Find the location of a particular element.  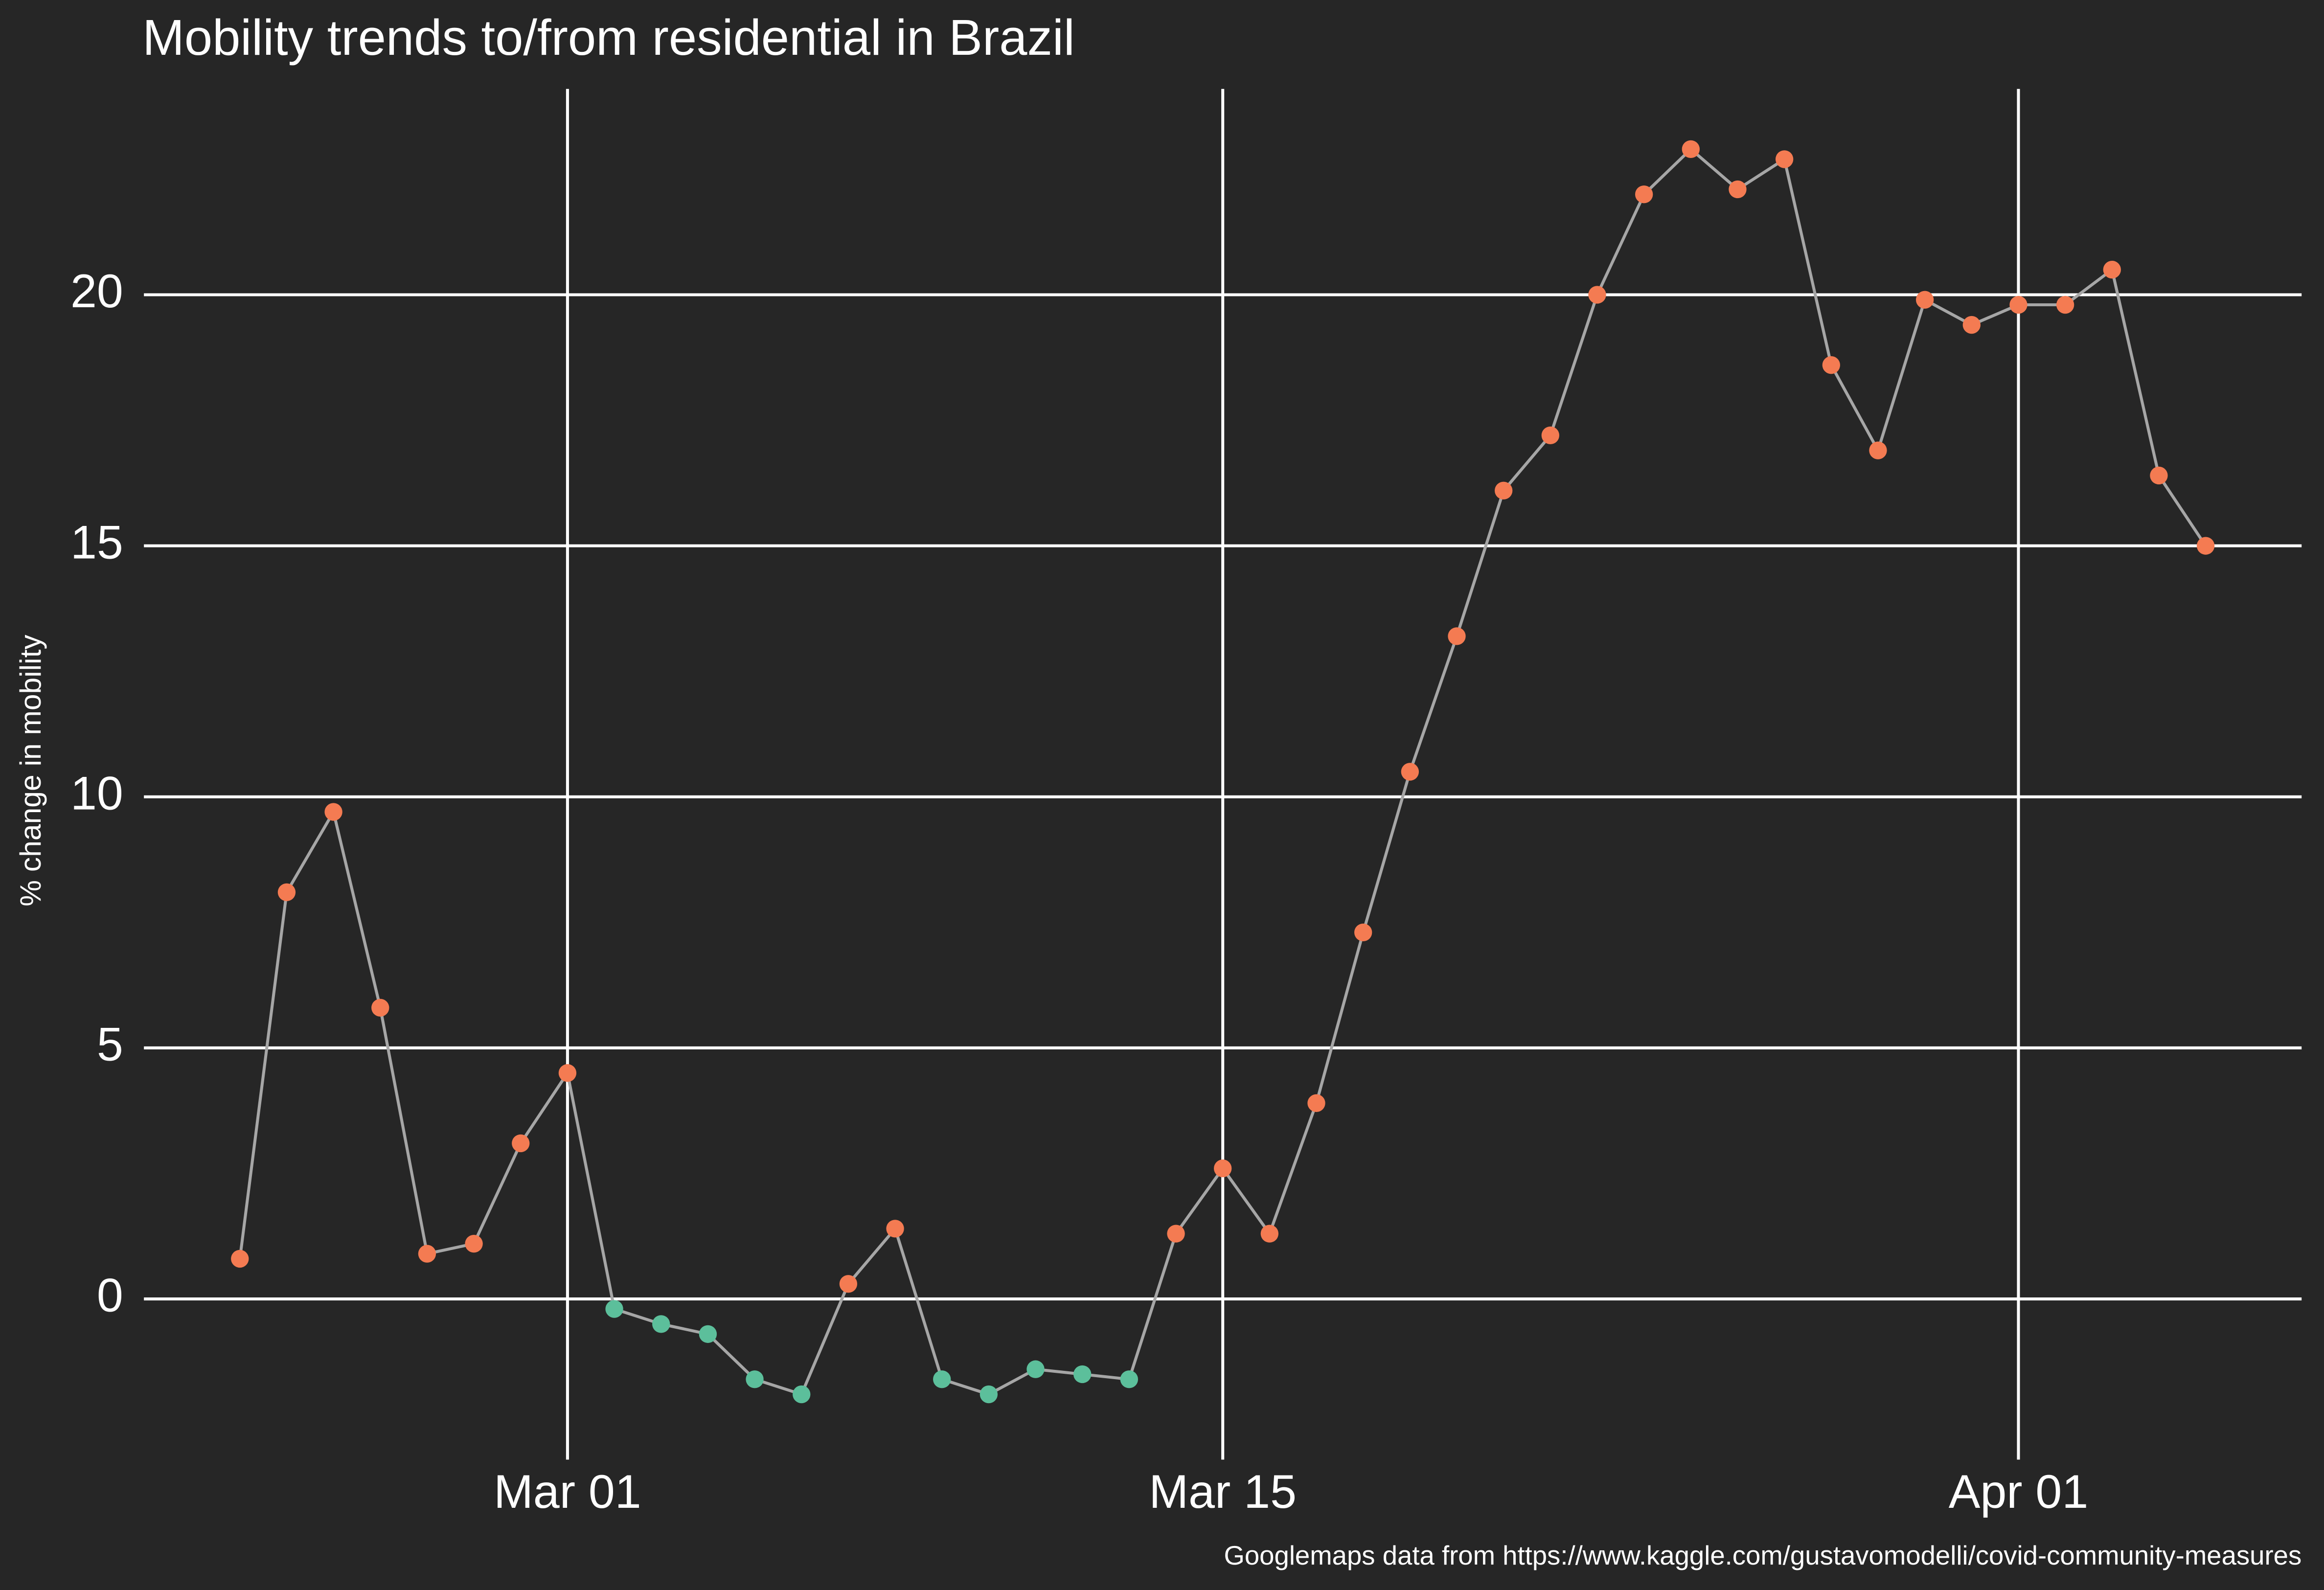

y-tick-label: 20 is located at coordinates (97, 291).